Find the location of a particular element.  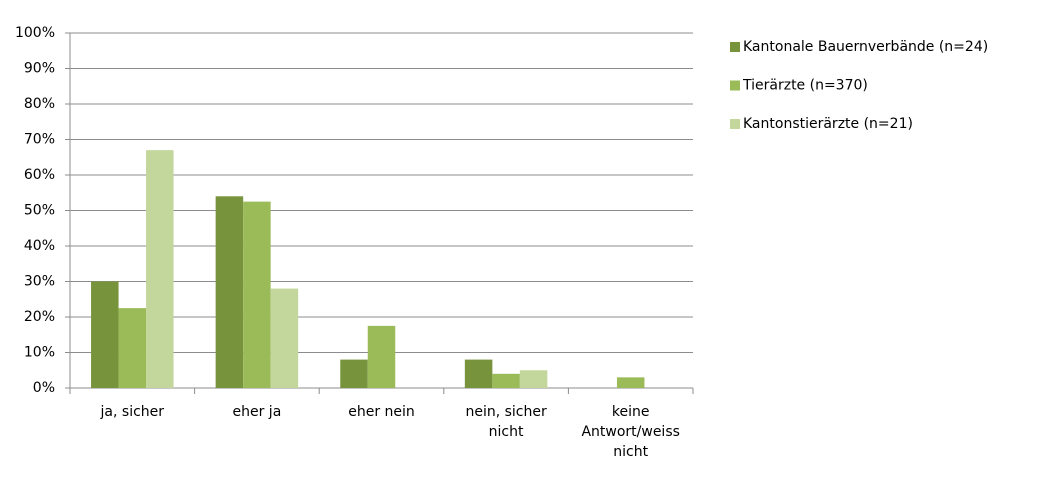

y-tick-label: 10% is located at coordinates (39, 353).